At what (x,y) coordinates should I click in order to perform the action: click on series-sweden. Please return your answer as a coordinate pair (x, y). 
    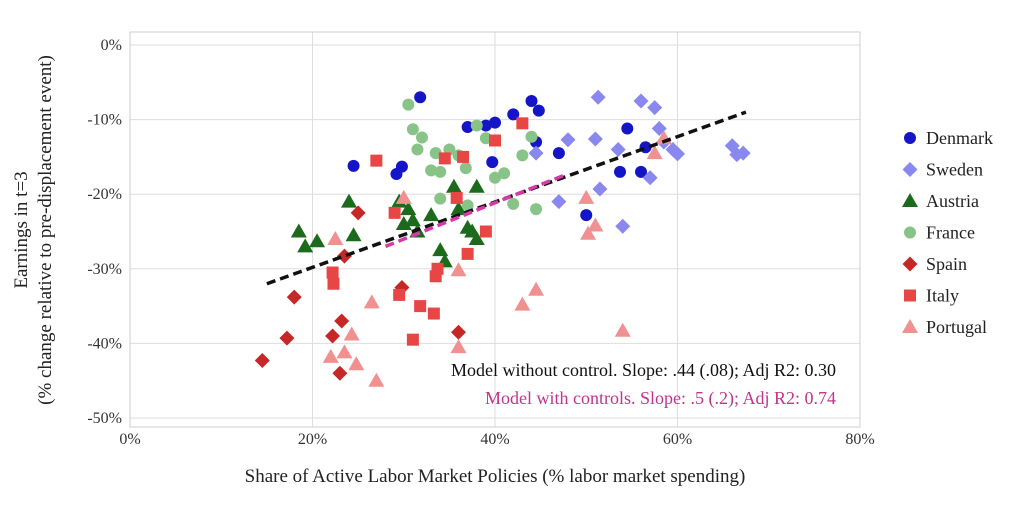
    Looking at the image, I should click on (639, 161).